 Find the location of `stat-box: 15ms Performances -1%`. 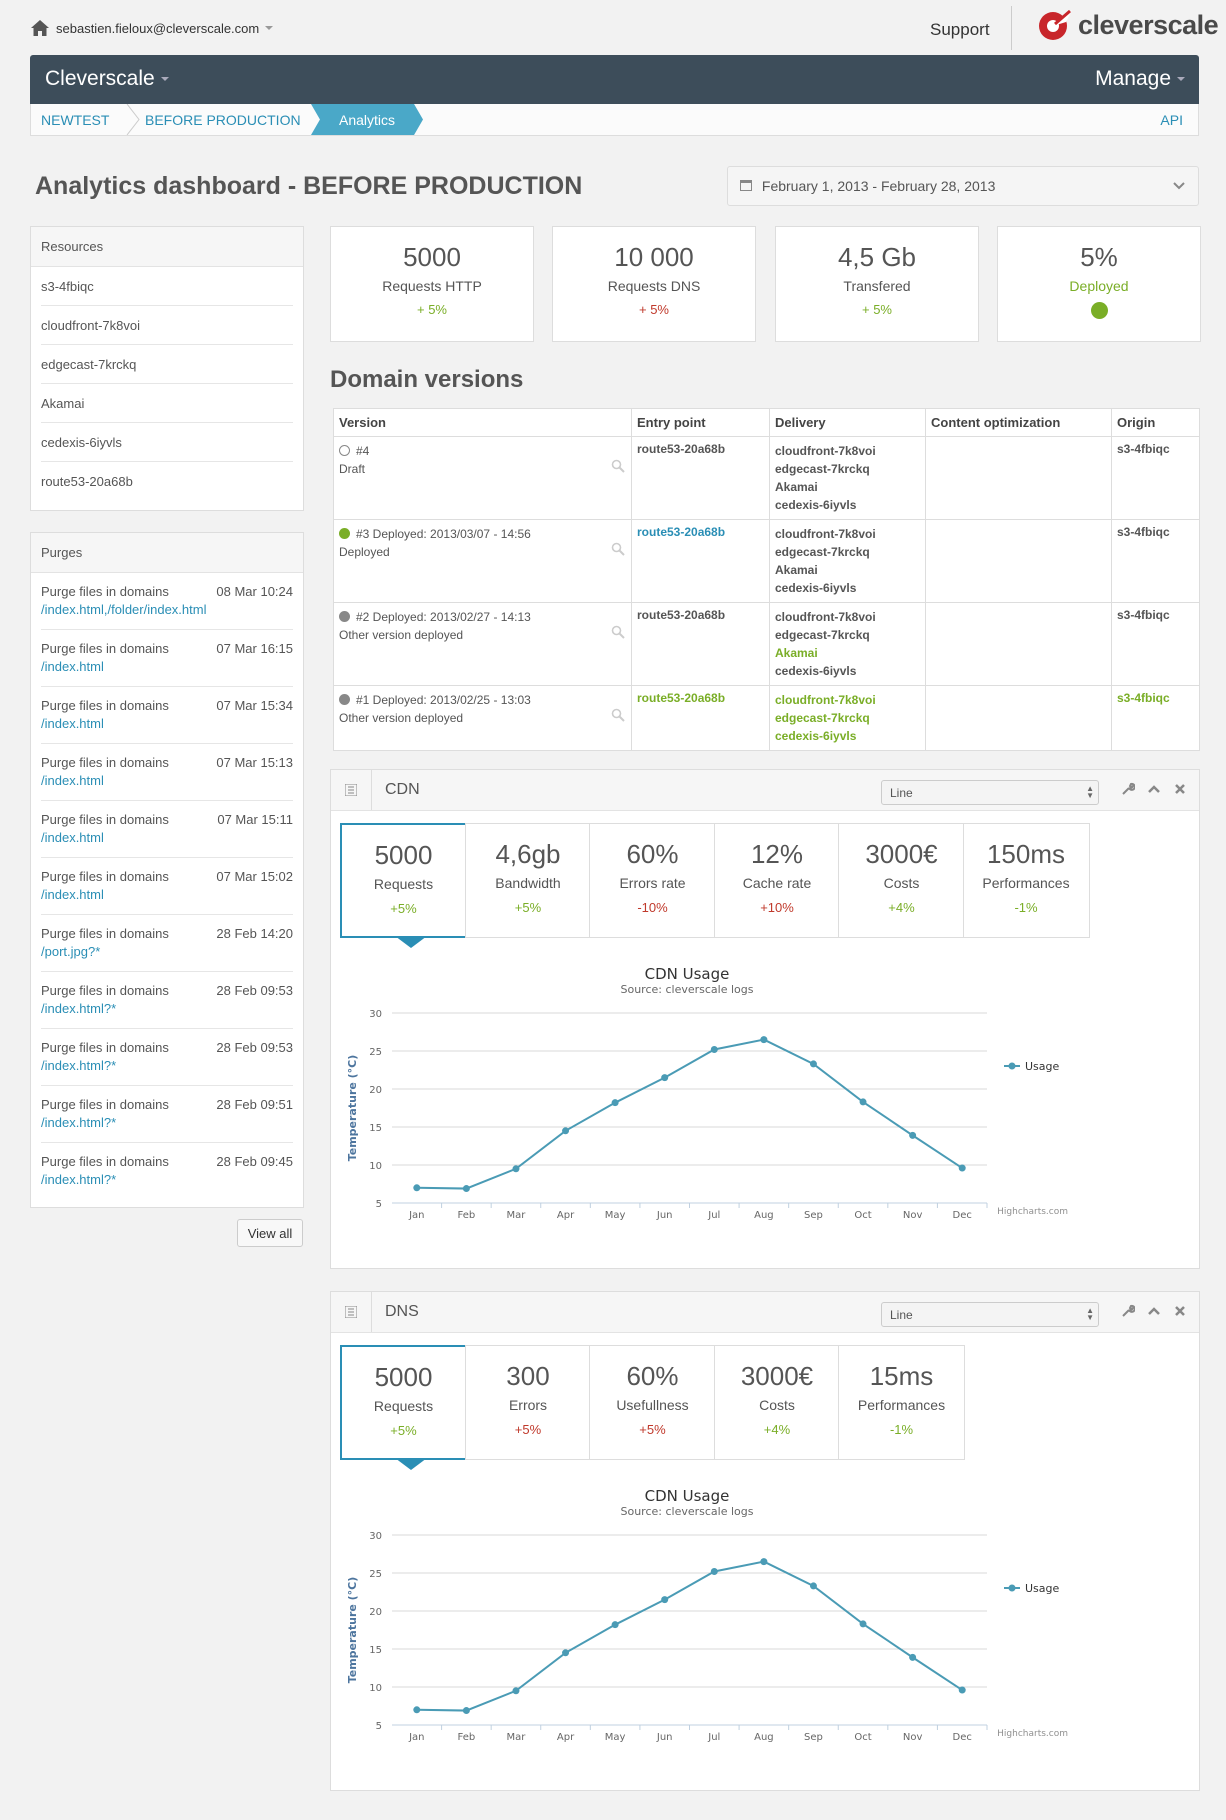

stat-box: 15ms Performances -1% is located at coordinates (901, 1402).